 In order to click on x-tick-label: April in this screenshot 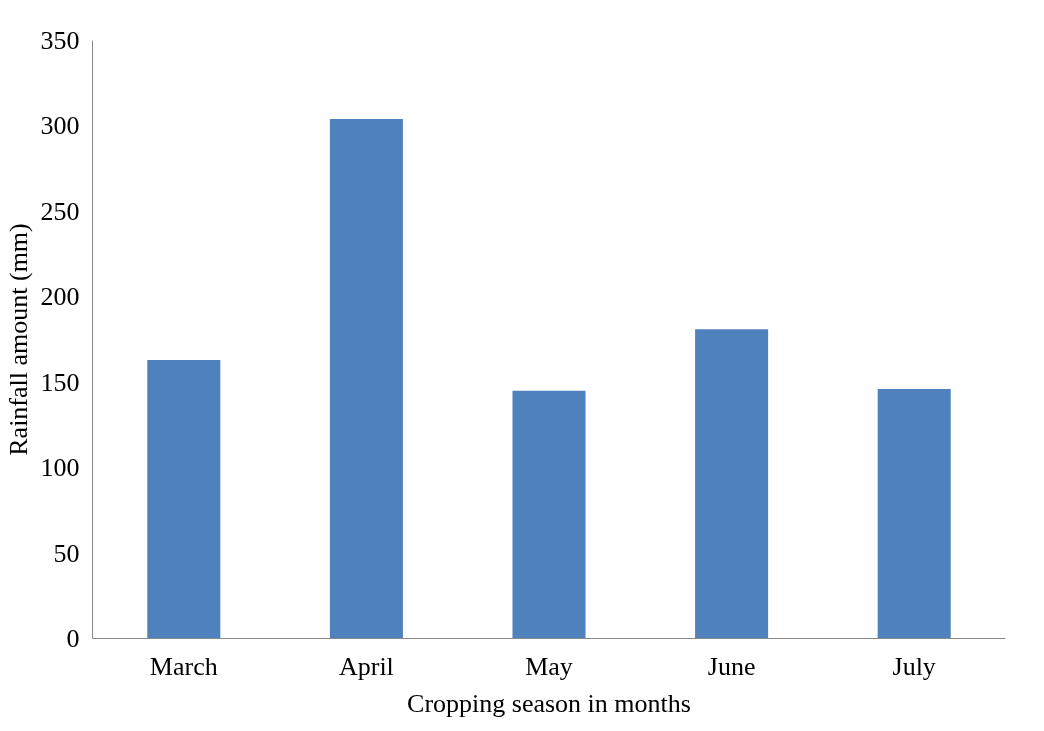, I will do `click(366, 666)`.